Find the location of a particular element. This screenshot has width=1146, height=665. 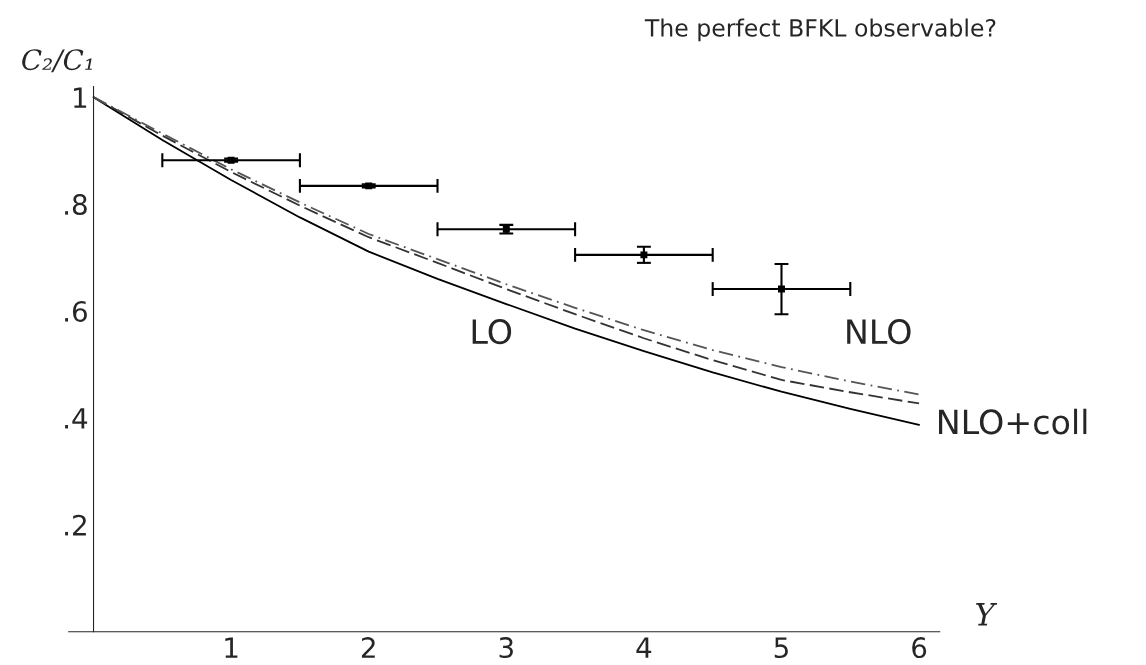

y-tick-label: .8 is located at coordinates (76, 205).